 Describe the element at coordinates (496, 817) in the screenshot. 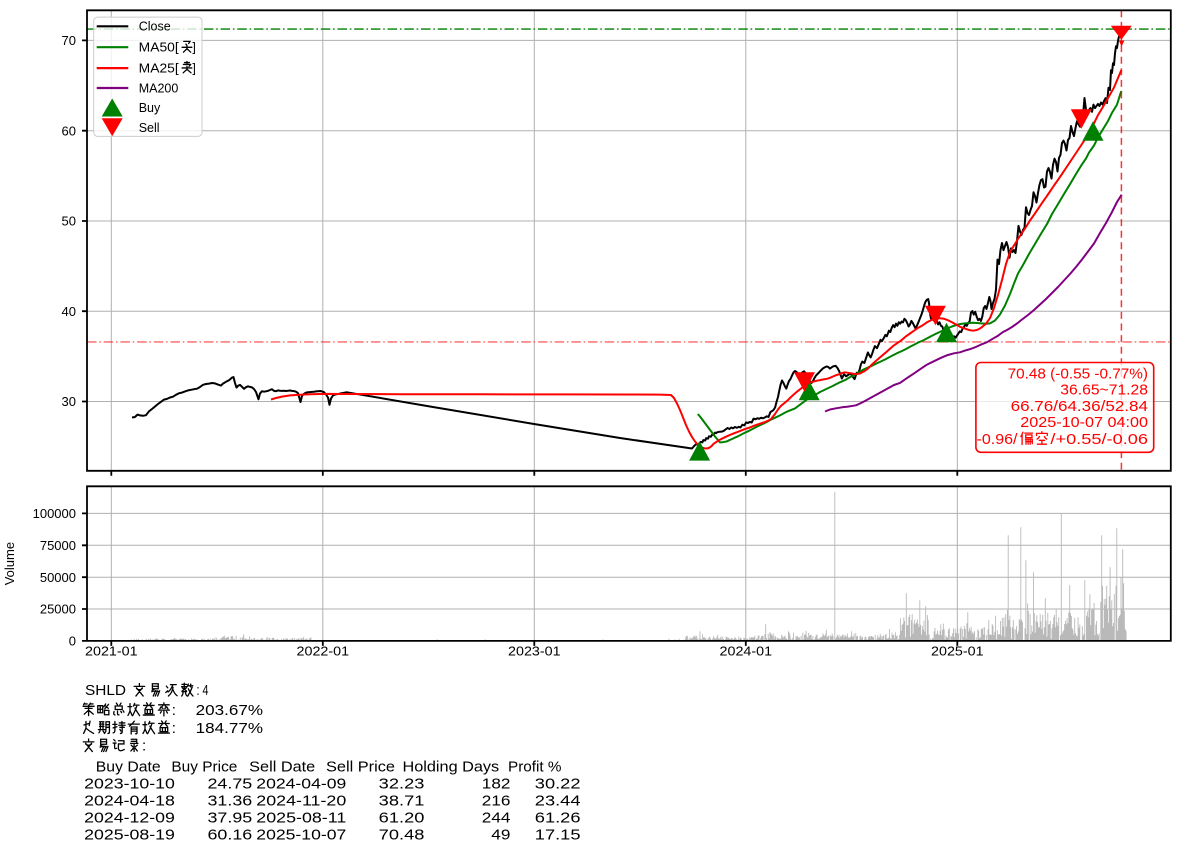

I see `svg-text: 244` at that location.